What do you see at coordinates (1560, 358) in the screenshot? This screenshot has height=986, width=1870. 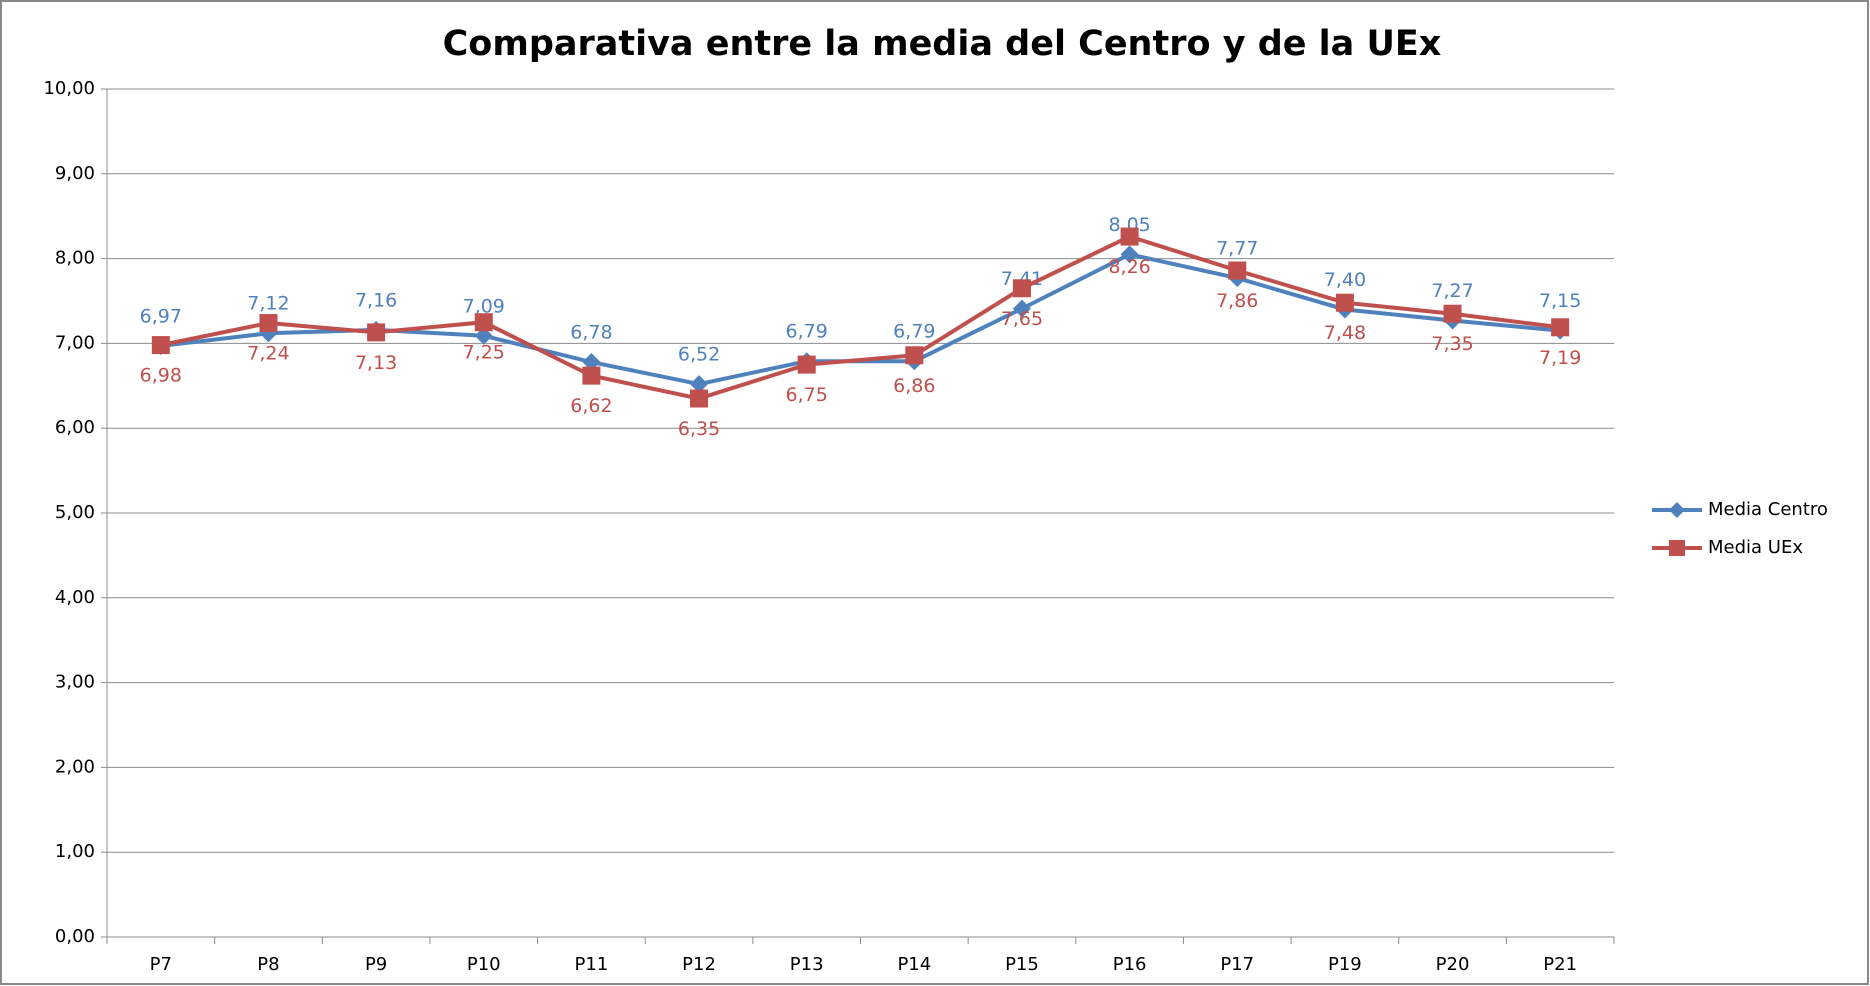 I see `data-label: 7,19` at bounding box center [1560, 358].